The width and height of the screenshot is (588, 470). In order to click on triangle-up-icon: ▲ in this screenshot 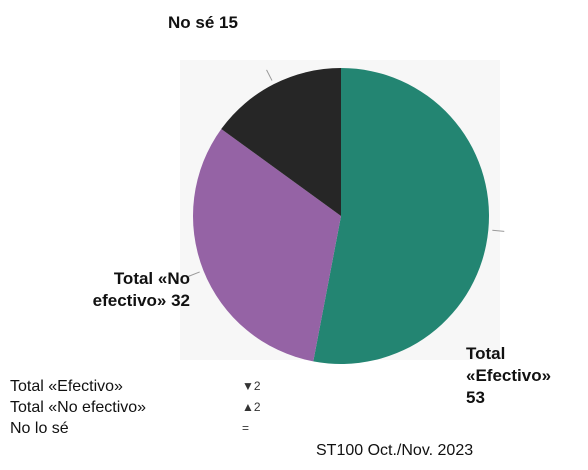, I will do `click(248, 407)`.